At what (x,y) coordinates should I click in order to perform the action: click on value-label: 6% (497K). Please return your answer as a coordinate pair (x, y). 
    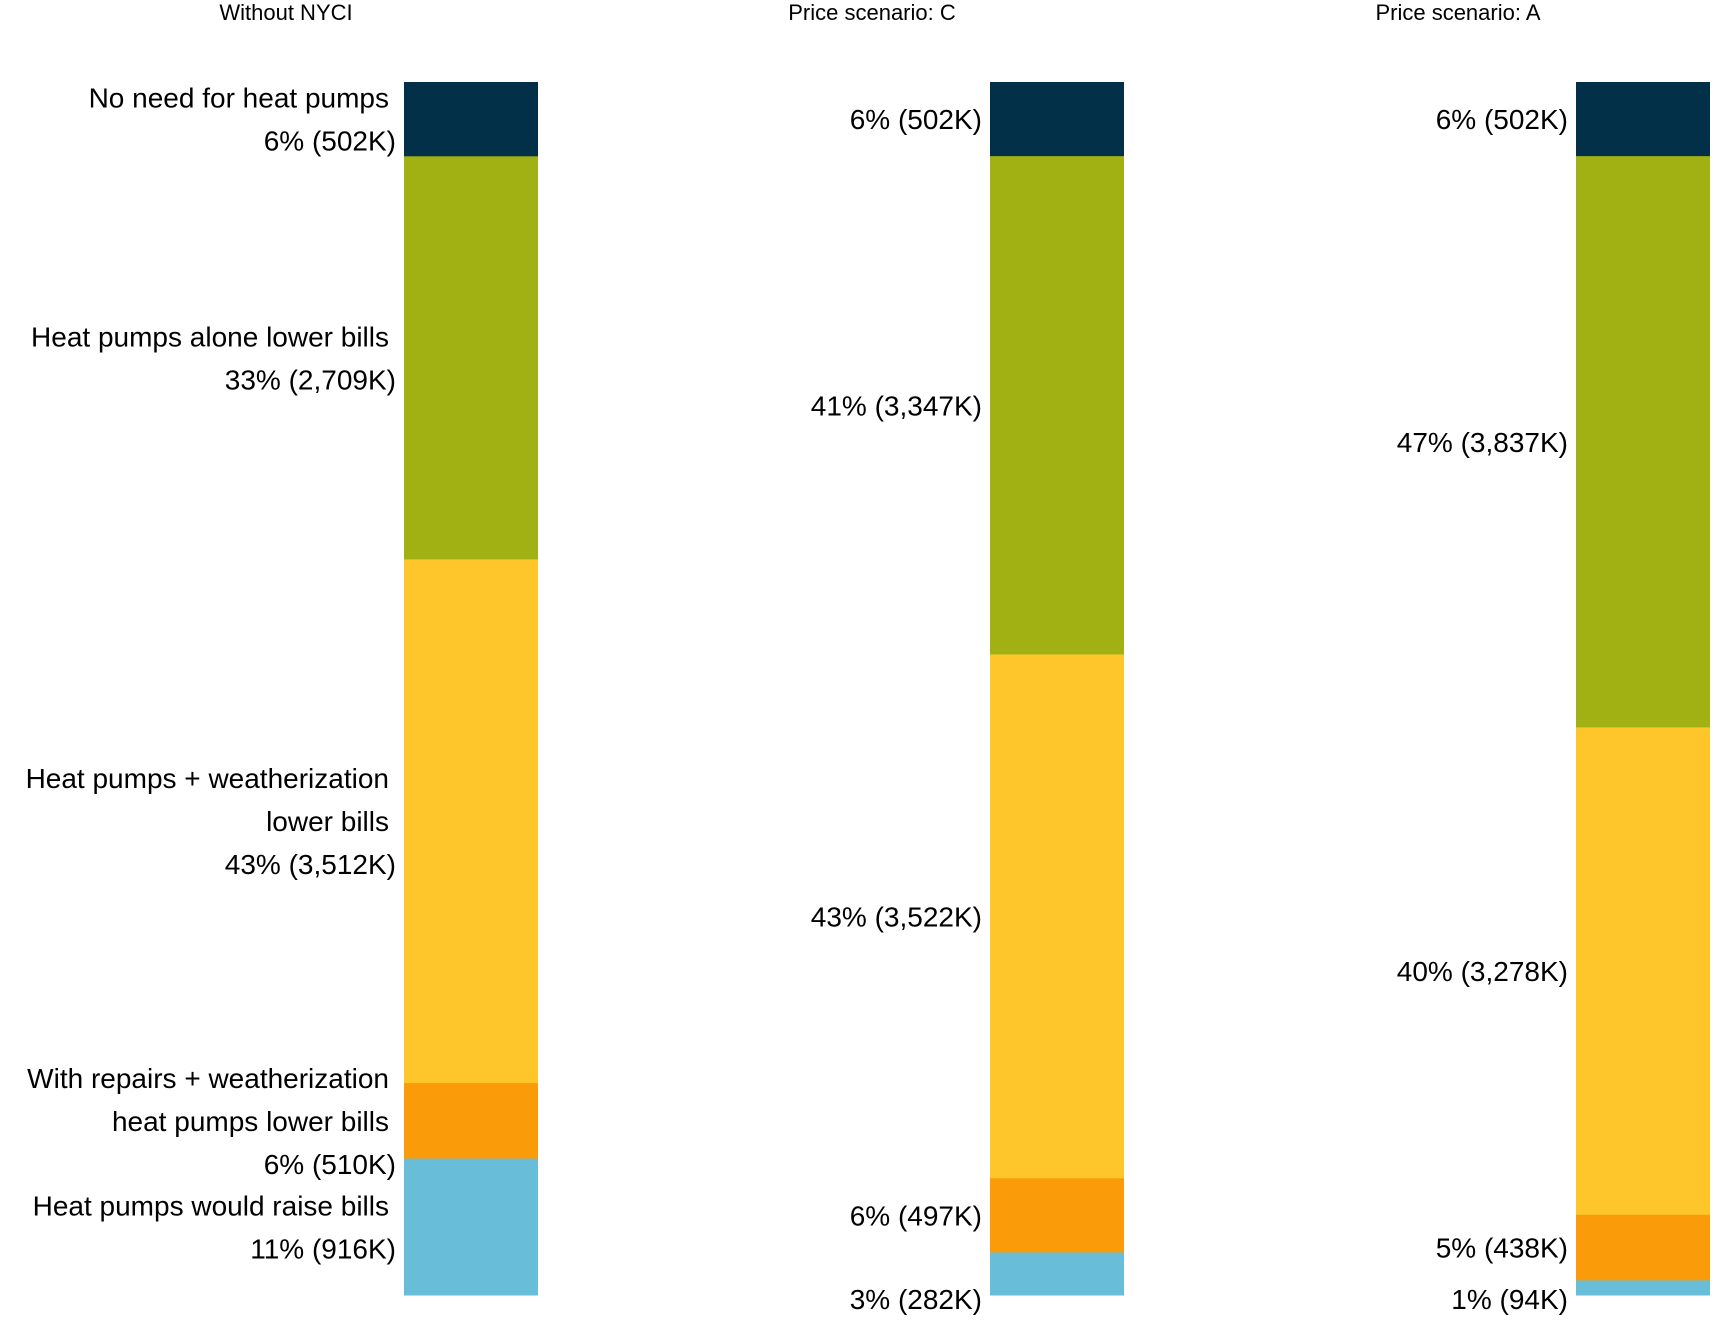
    Looking at the image, I should click on (916, 1215).